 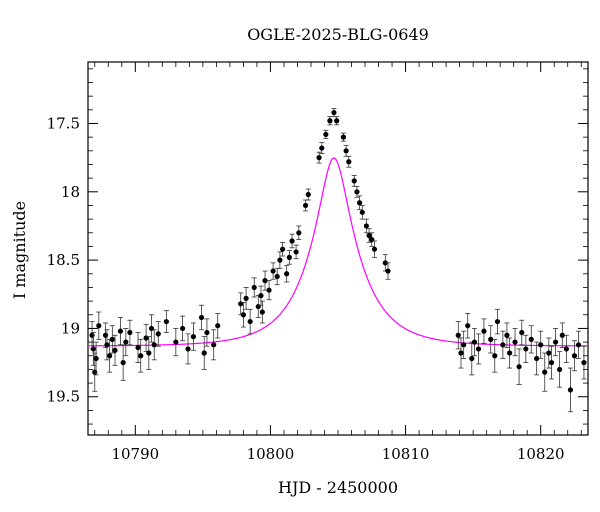 I want to click on x-tick-label: 10810, so click(x=406, y=454).